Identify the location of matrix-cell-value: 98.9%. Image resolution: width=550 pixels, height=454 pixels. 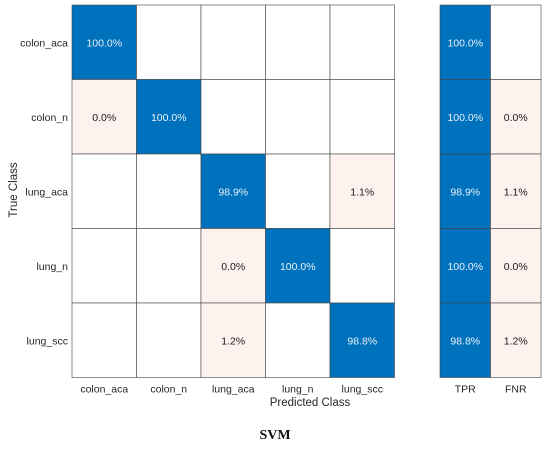
(233, 192).